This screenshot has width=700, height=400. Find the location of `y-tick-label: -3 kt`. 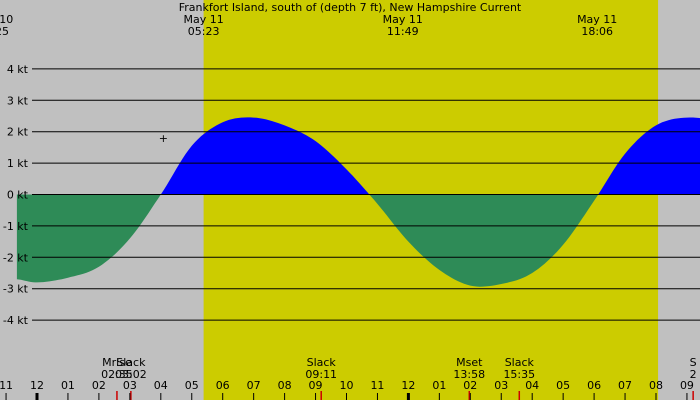

y-tick-label: -3 kt is located at coordinates (16, 289).